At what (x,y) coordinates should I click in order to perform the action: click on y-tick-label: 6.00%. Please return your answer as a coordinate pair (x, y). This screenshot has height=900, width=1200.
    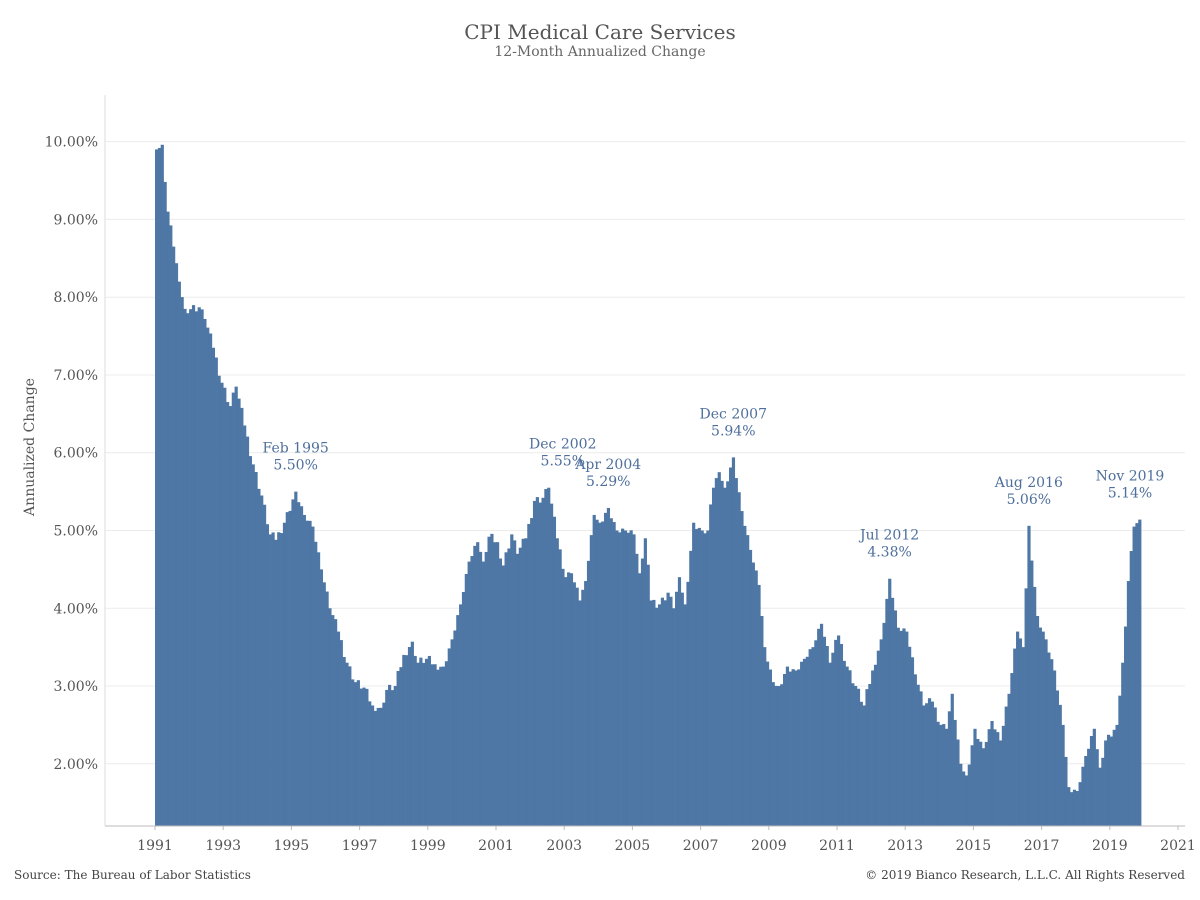
    Looking at the image, I should click on (76, 454).